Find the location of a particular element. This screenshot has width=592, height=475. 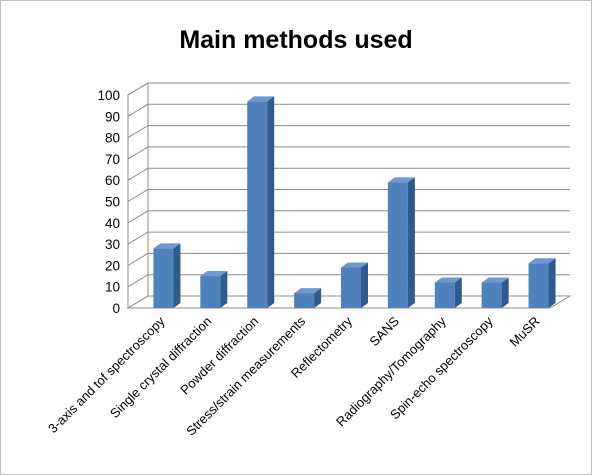

y-tick-label: 80 is located at coordinates (112, 138).